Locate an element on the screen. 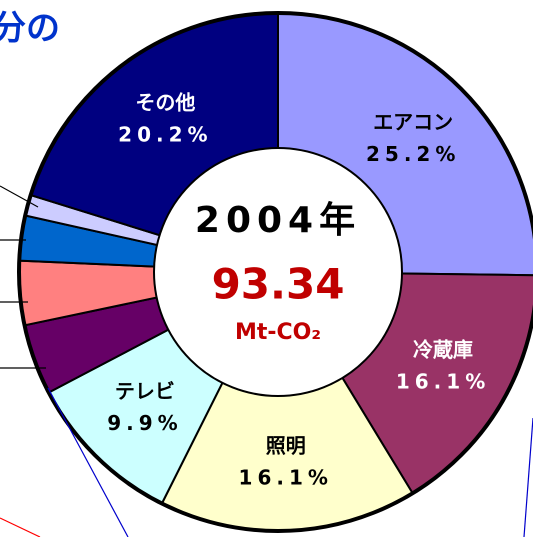  slice-value: 9.9% is located at coordinates (144, 423).